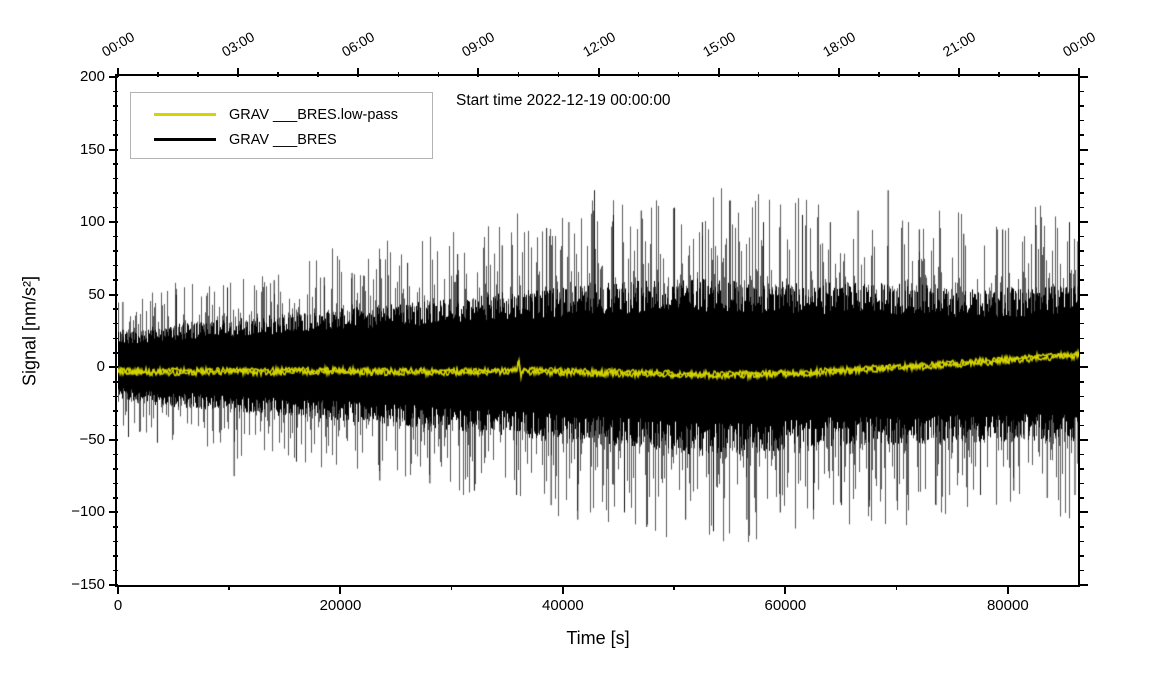  I want to click on lowpass-line-sample, so click(185, 114).